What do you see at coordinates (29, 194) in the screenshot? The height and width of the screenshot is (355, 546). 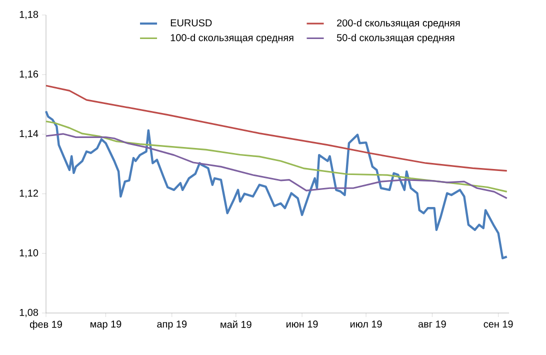 I see `y-tick-label: 1,12` at bounding box center [29, 194].